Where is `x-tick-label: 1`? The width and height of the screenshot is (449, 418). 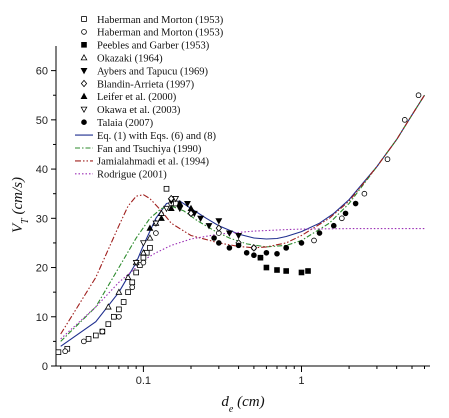
x-tick-label: 1 is located at coordinates (301, 381).